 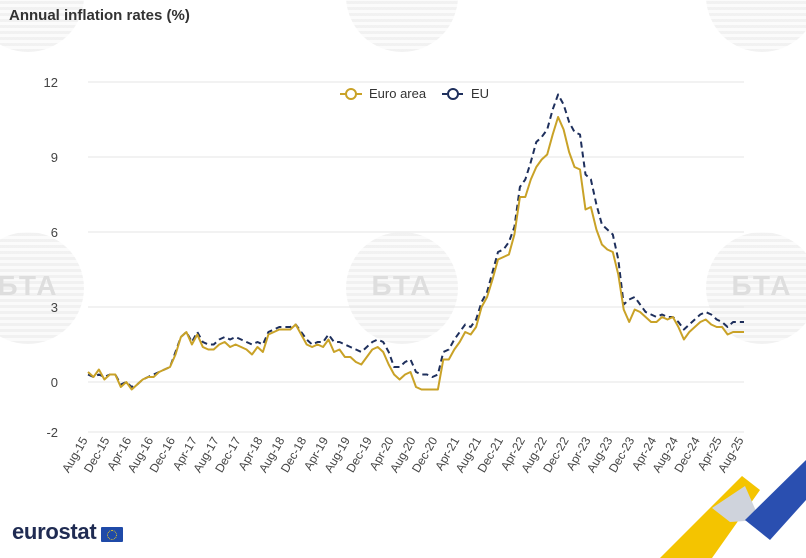 What do you see at coordinates (52, 432) in the screenshot?
I see `y-tick-label: -2` at bounding box center [52, 432].